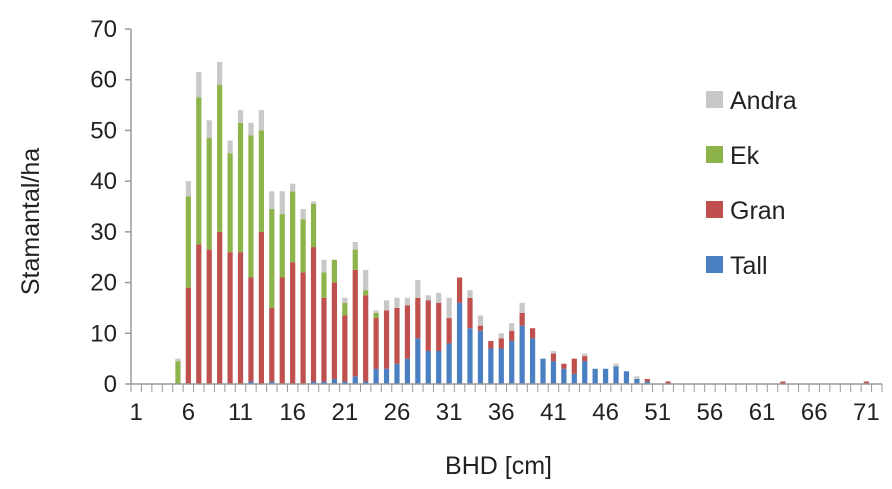 The image size is (892, 489). I want to click on y-axis-ticks: 0 10 20 30 40 50 60 70, so click(110, 207).